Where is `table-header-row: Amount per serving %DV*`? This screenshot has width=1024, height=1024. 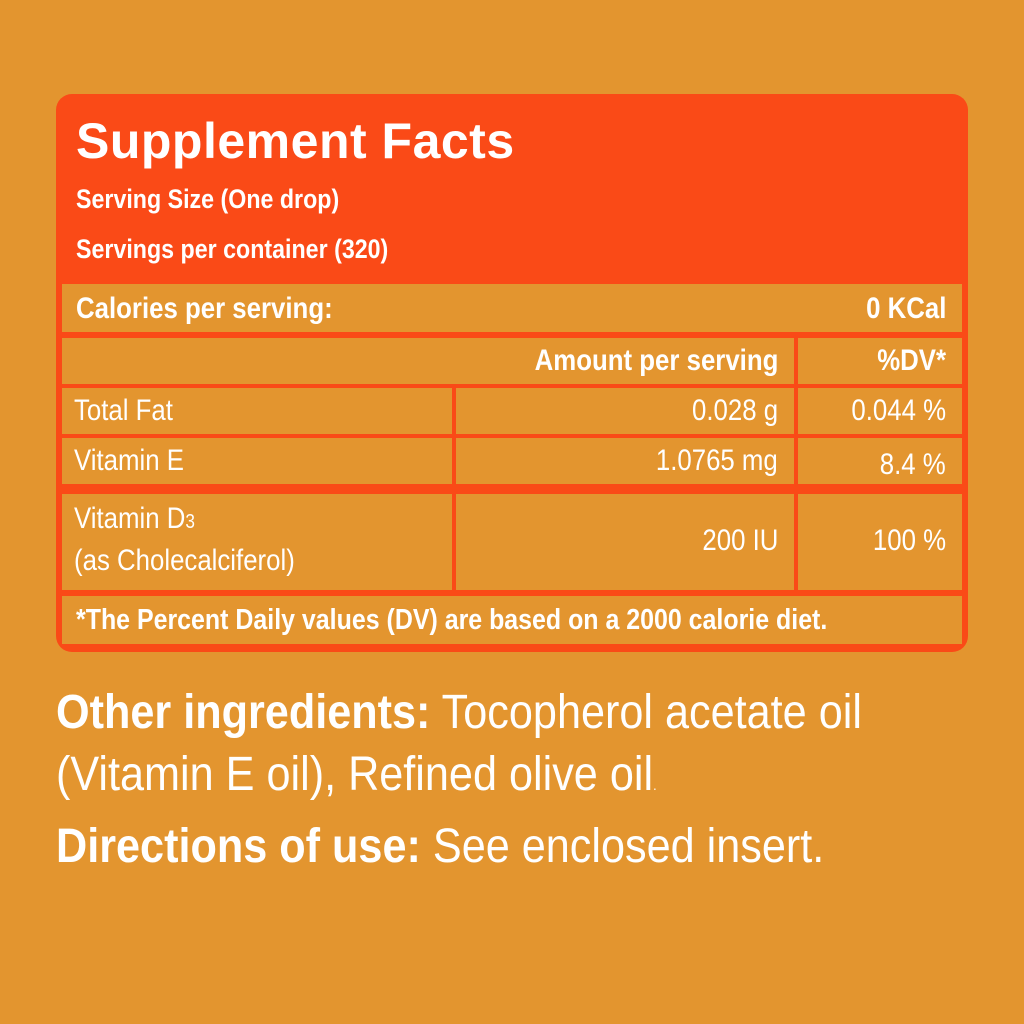 table-header-row: Amount per serving %DV* is located at coordinates (512, 361).